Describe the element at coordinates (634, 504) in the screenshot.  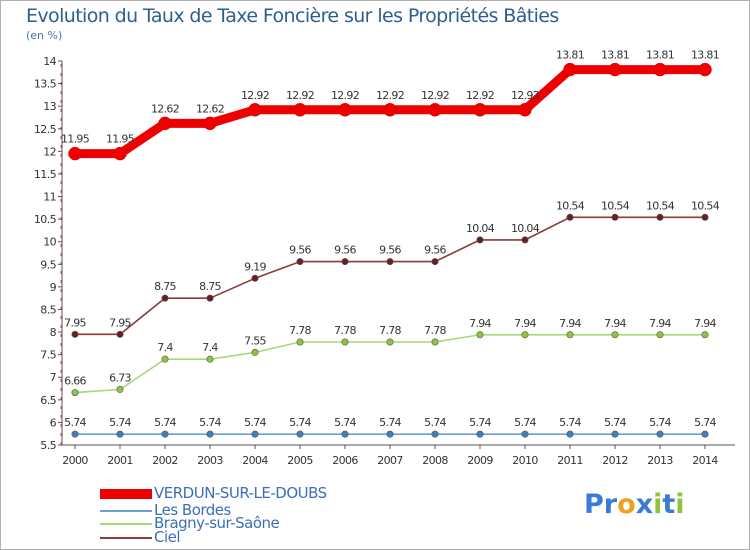
I see `proxiti-logo: Proxiti` at that location.